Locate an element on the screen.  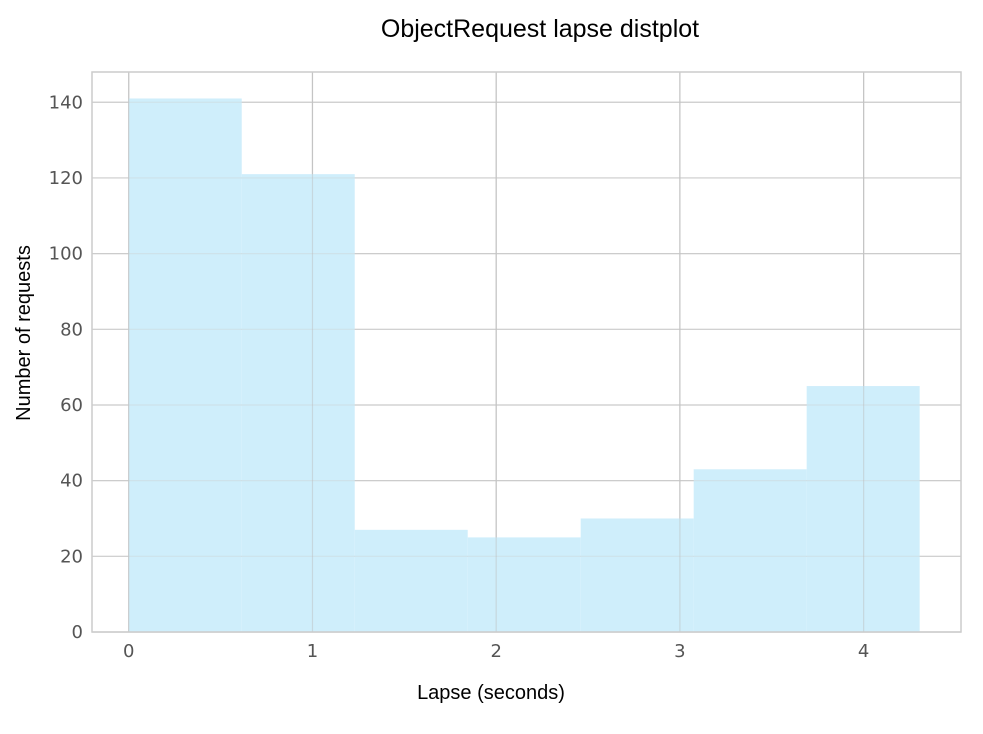
x-tick-label: 0 is located at coordinates (128, 651).